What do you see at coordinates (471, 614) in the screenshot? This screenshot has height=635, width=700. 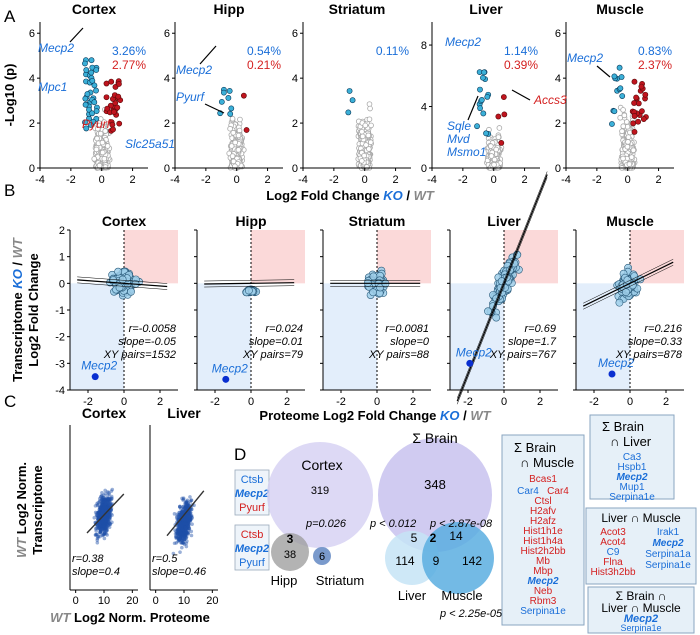 I see `venn-pvalue: p < 2.25e-05` at bounding box center [471, 614].